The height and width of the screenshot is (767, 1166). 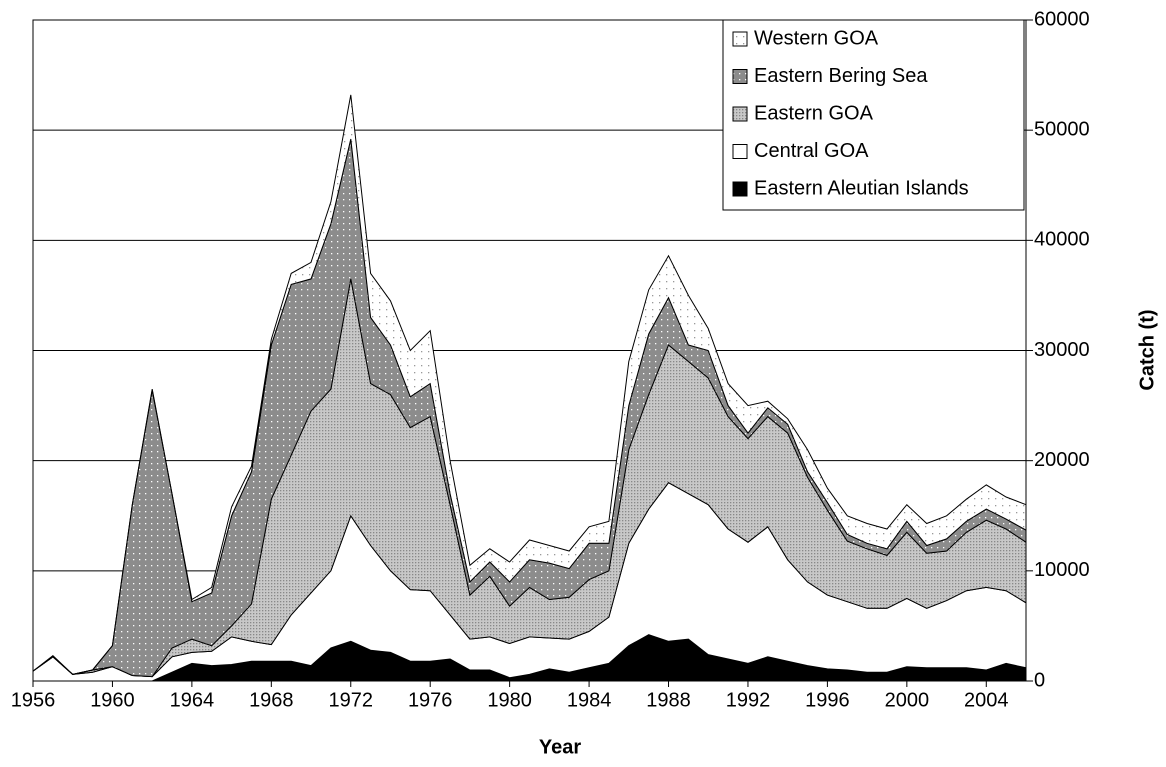 I want to click on y-tick-label: 40000, so click(x=1062, y=240).